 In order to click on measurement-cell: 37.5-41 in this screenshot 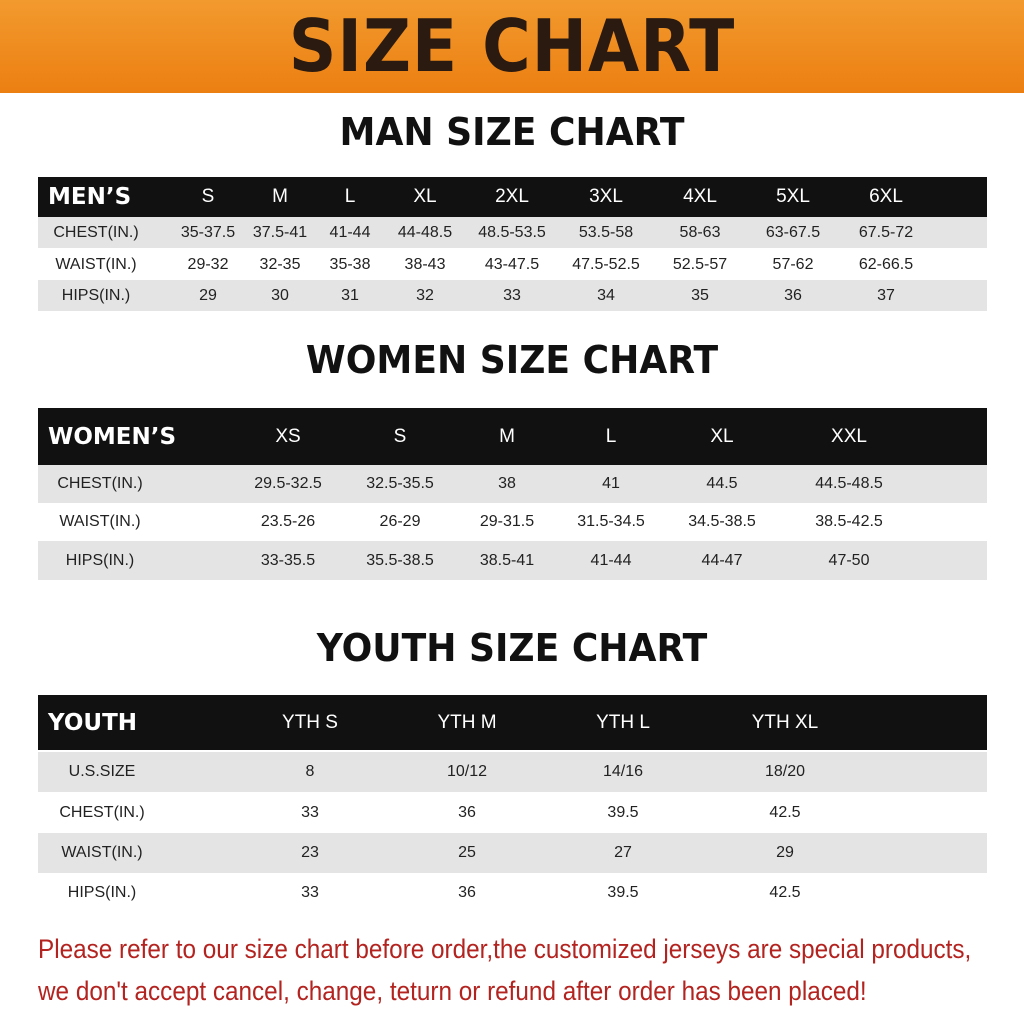, I will do `click(280, 232)`.